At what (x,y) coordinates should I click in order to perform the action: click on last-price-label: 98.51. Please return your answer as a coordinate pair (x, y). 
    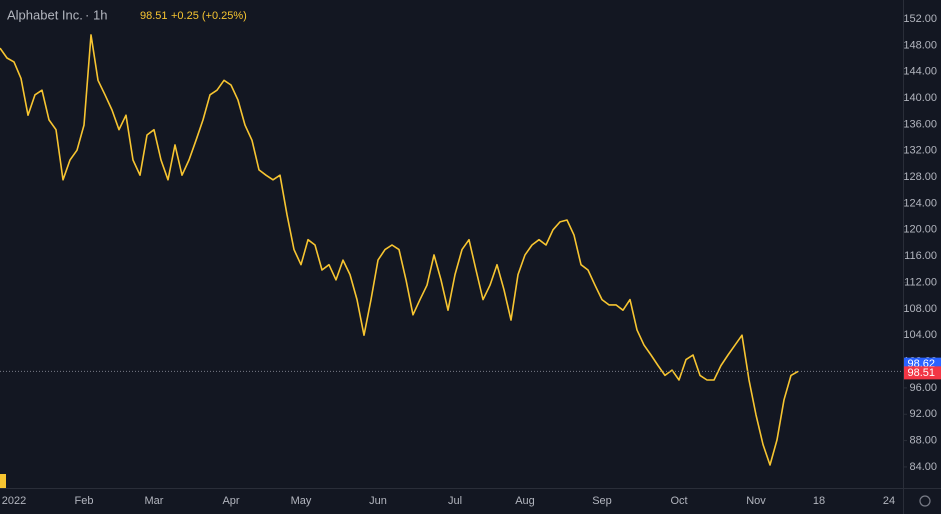
    Looking at the image, I should click on (921, 373).